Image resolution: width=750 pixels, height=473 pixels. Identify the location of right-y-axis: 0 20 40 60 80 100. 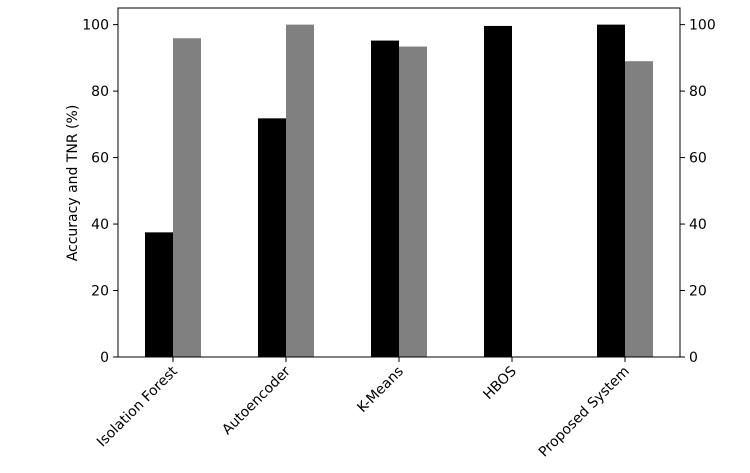
(698, 192).